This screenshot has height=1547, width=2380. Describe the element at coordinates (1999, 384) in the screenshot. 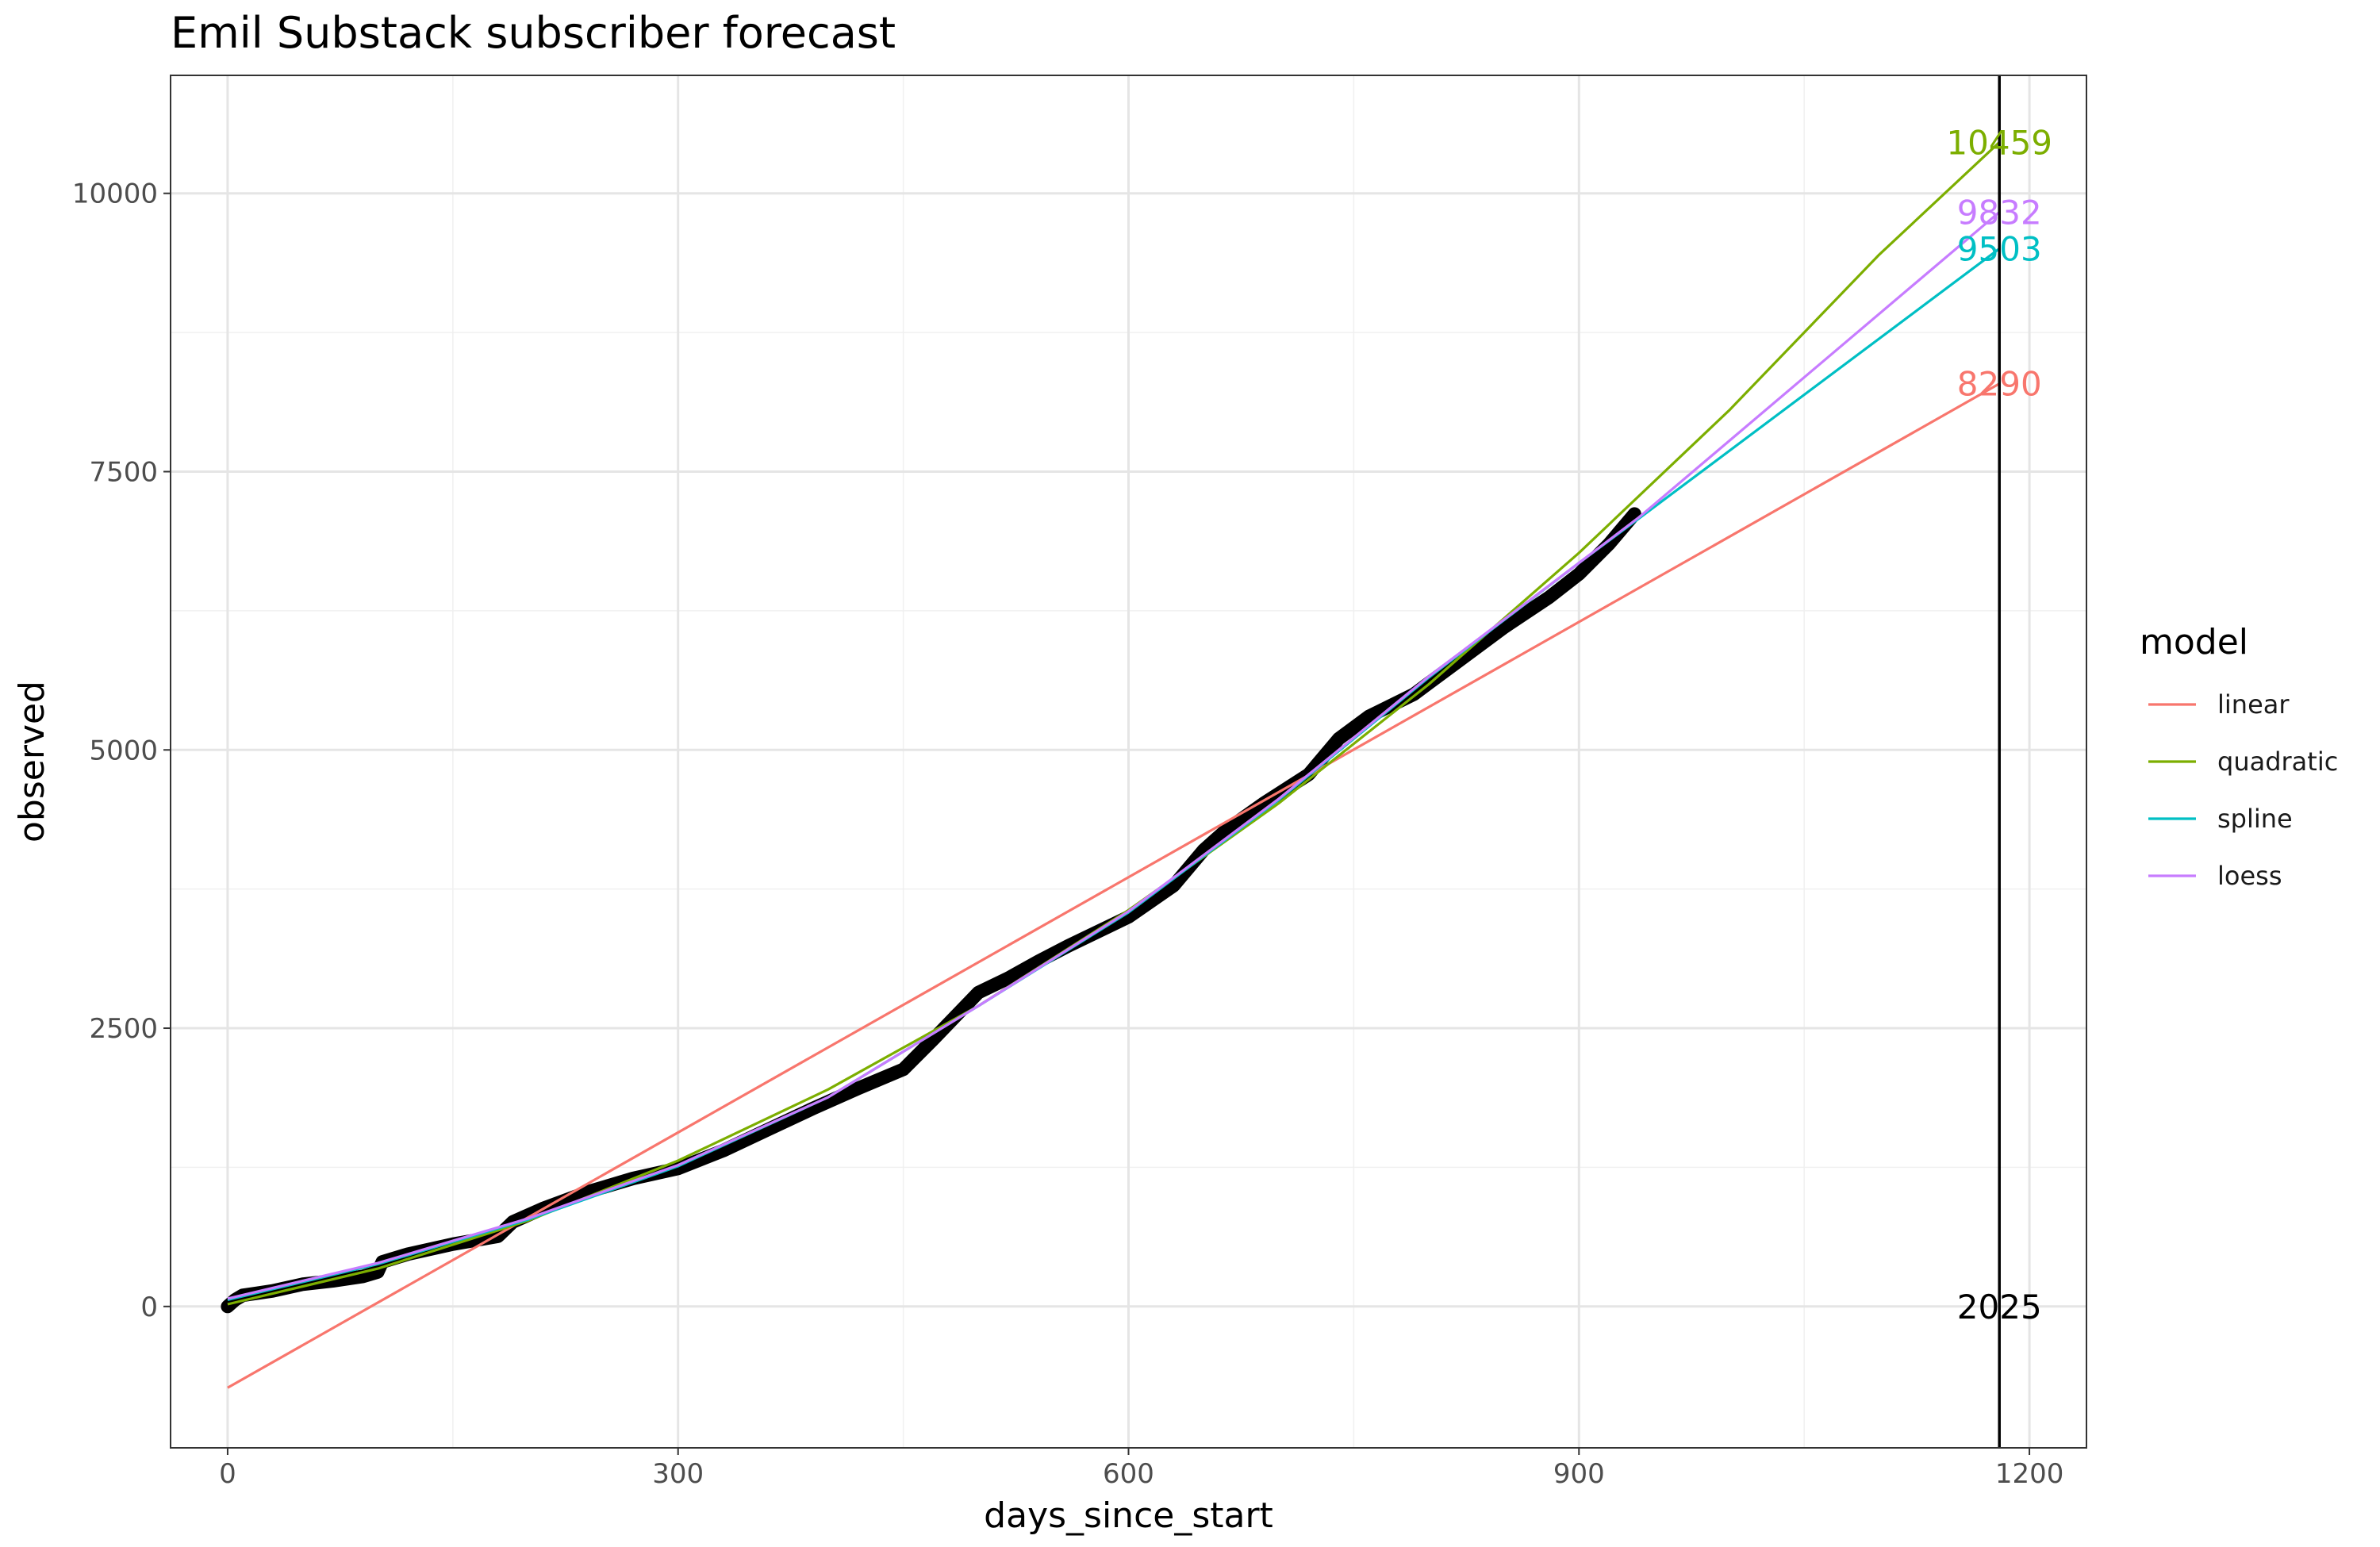

I see `end-label-linear: 8290` at that location.